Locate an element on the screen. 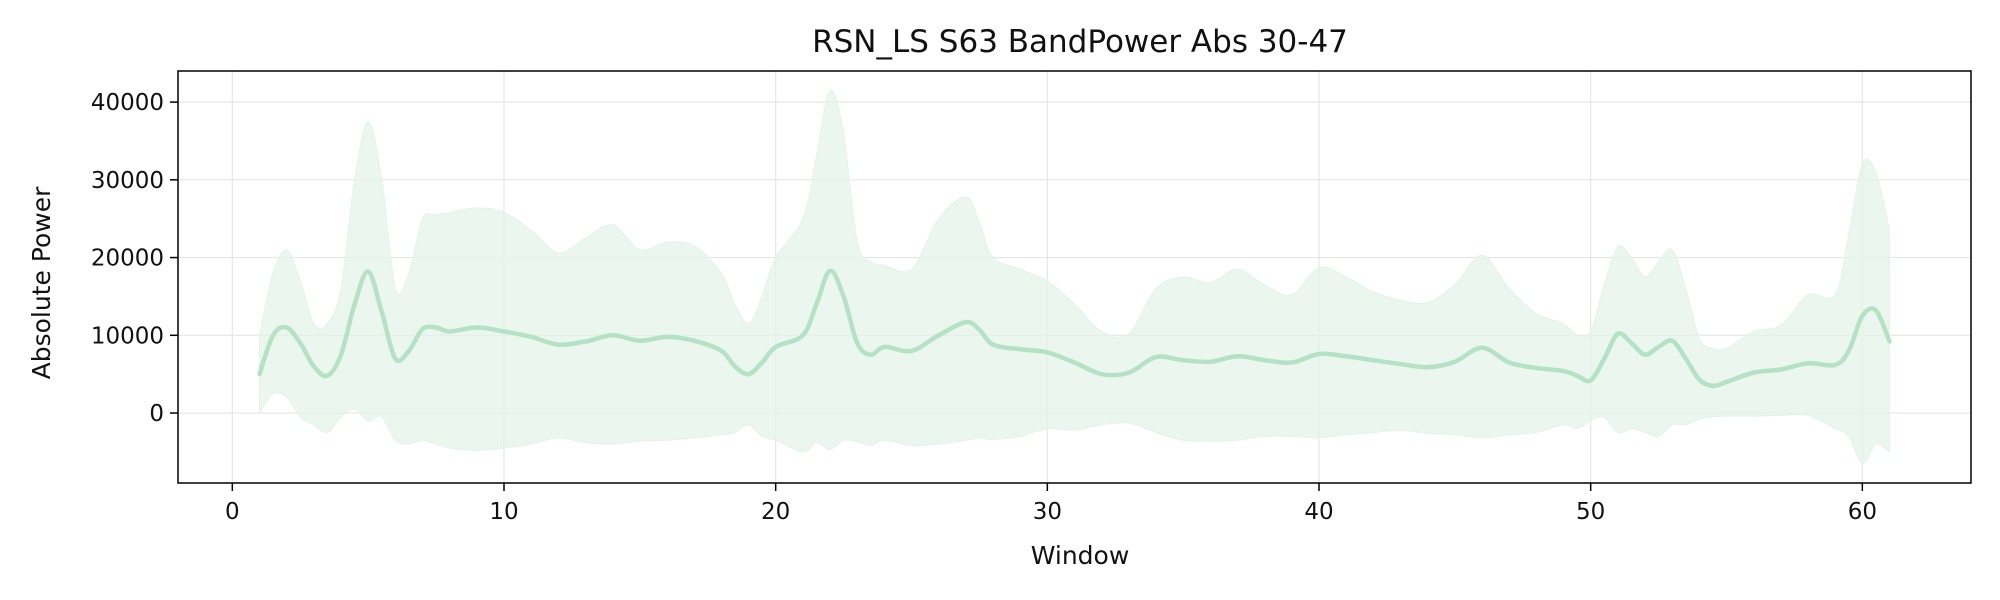 This screenshot has height=600, width=2000. y-axis-label: Absolute Power is located at coordinates (41, 283).